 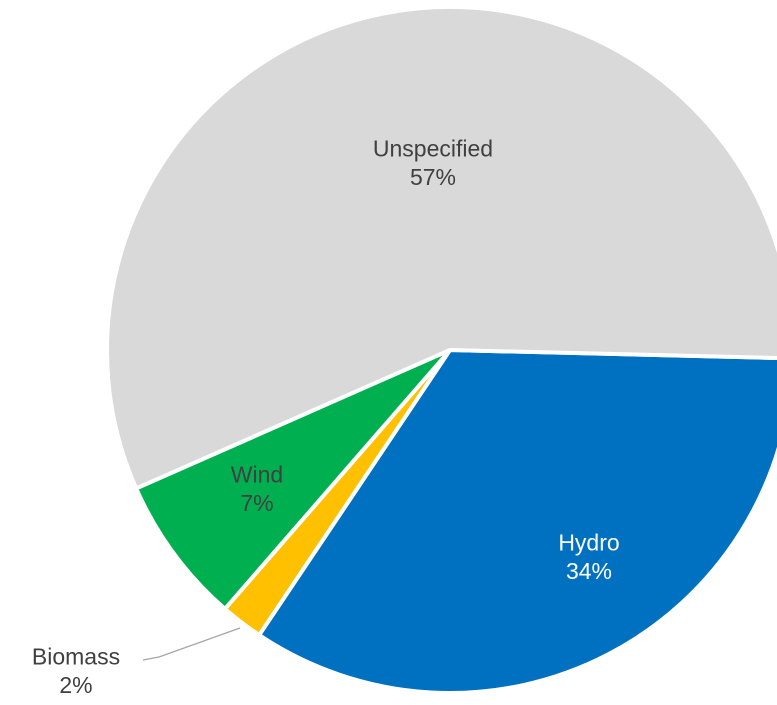 I want to click on data-label-percent: 7%, so click(x=256, y=503).